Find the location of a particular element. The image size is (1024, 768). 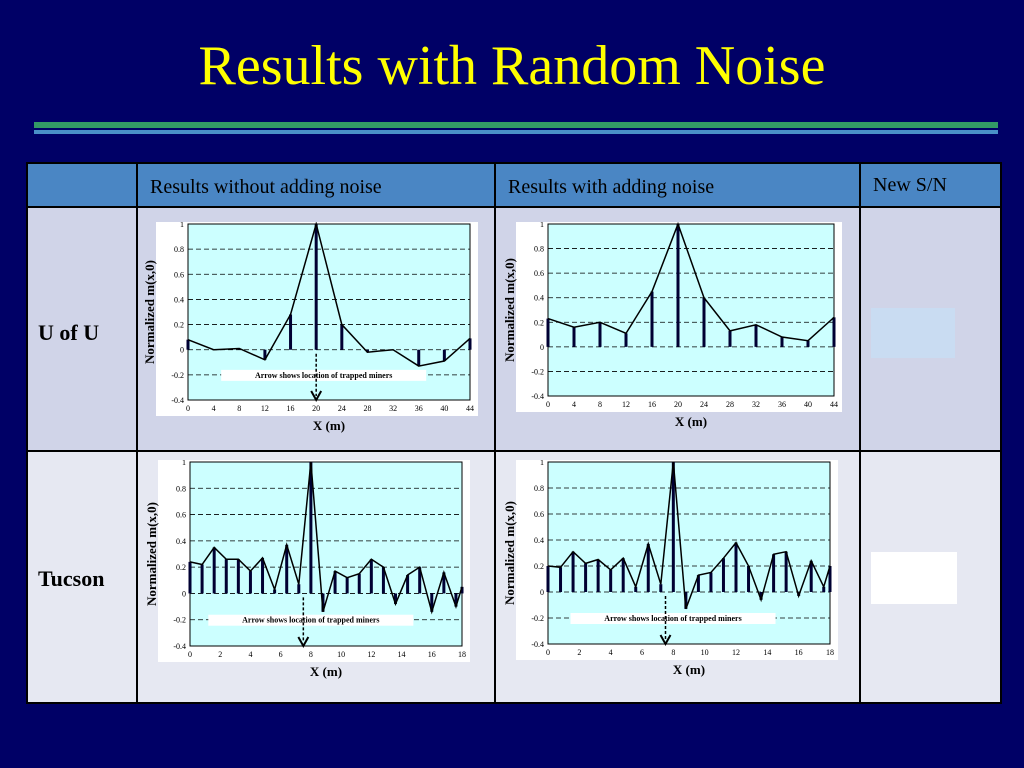

header-with-noise: Results with adding noise is located at coordinates (677, 185).